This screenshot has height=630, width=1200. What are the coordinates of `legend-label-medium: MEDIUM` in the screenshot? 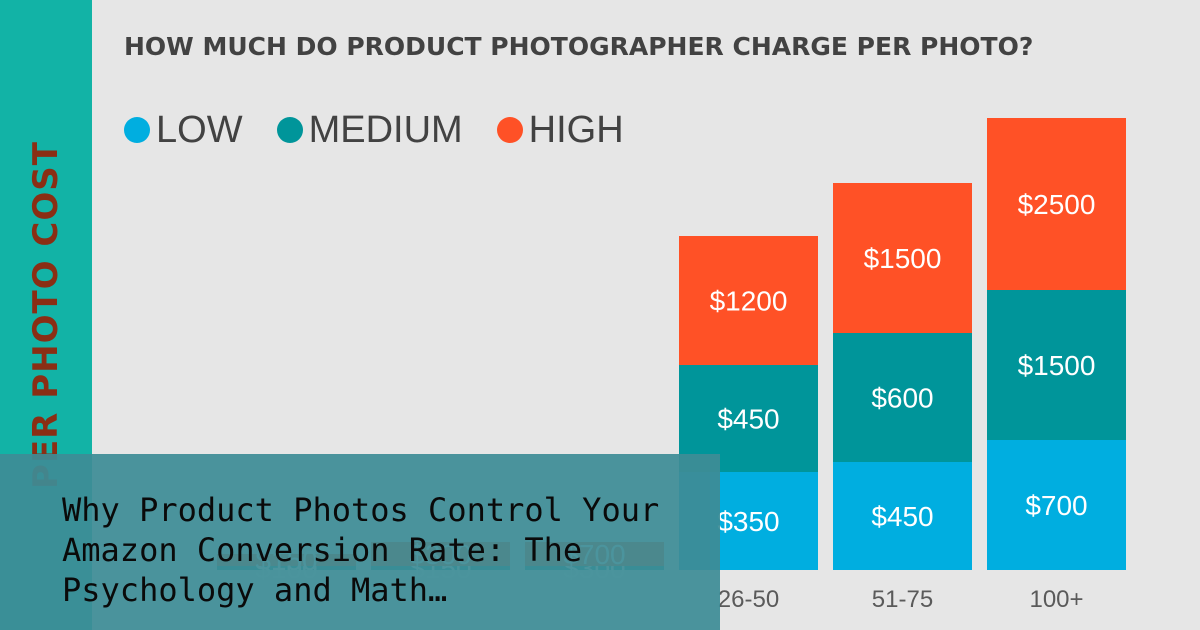 It's located at (385, 129).